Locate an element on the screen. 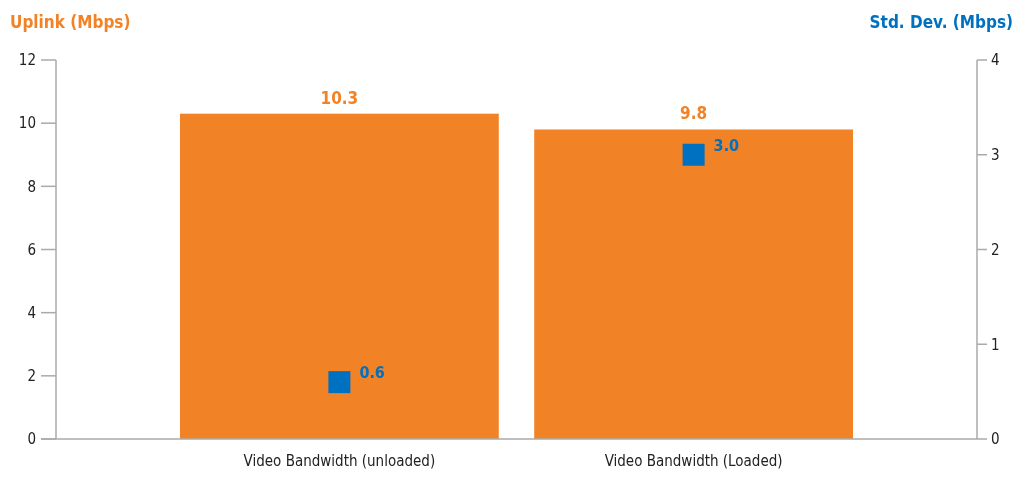 The height and width of the screenshot is (487, 1025). y2-axis-title: Std. Dev. (Mbps) is located at coordinates (941, 22).